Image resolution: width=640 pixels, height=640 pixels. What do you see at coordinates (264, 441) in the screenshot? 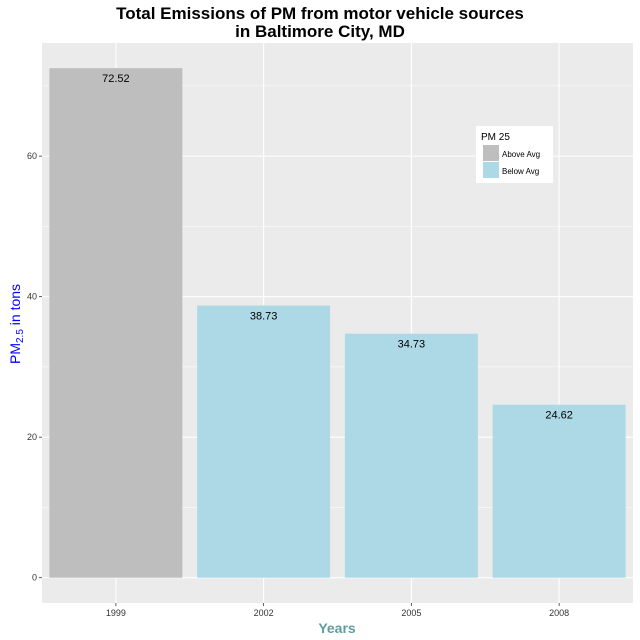
I see `bar-2002` at bounding box center [264, 441].